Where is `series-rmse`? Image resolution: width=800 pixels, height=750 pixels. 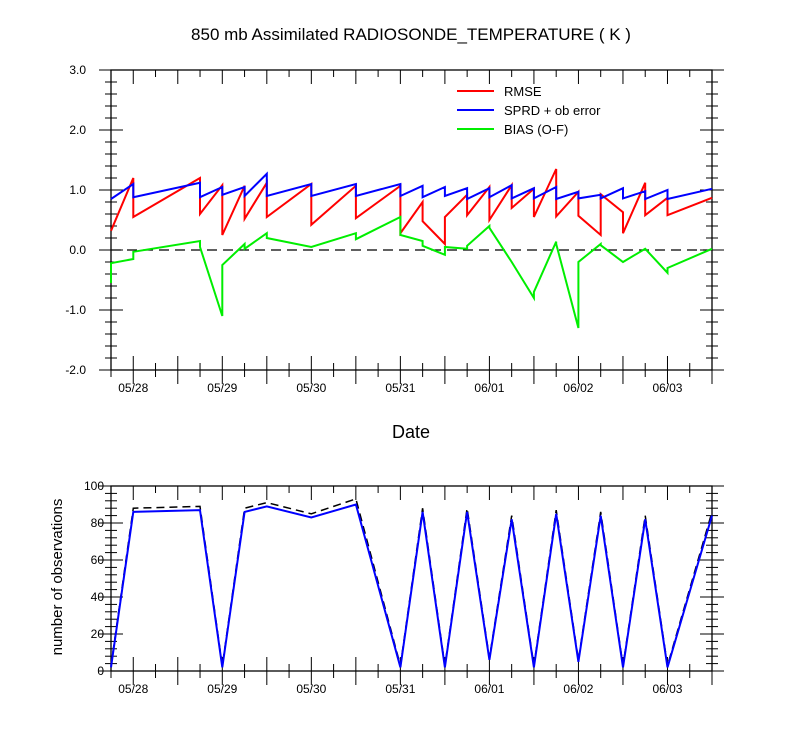 series-rmse is located at coordinates (411, 207).